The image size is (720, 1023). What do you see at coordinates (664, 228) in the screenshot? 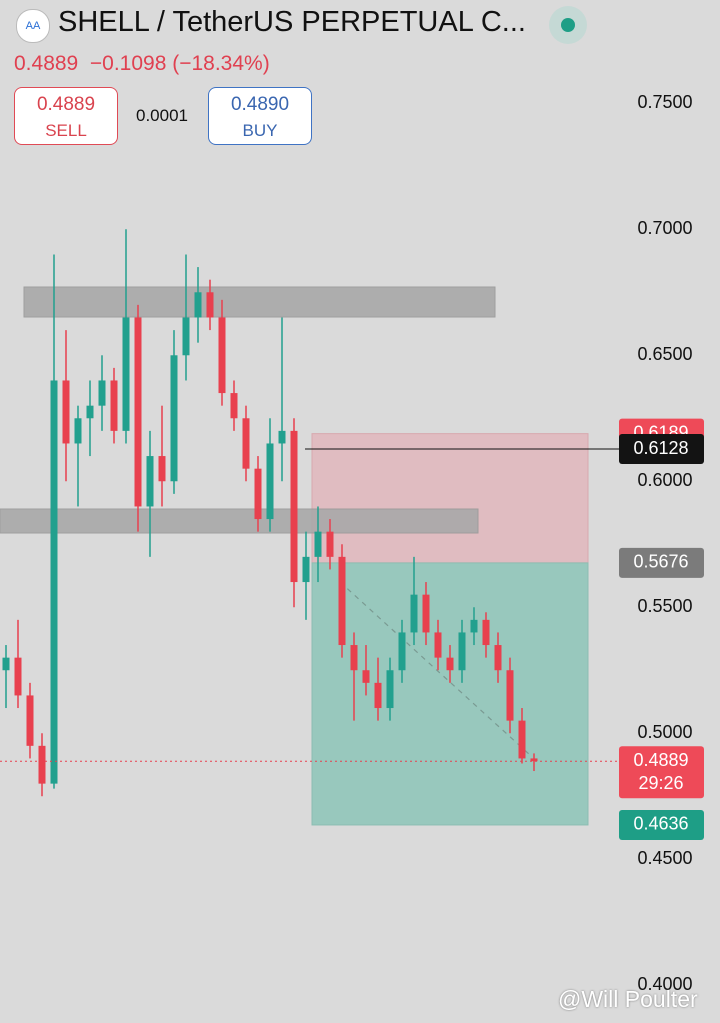
I see `y-tick-label: 0.7000` at bounding box center [664, 228].